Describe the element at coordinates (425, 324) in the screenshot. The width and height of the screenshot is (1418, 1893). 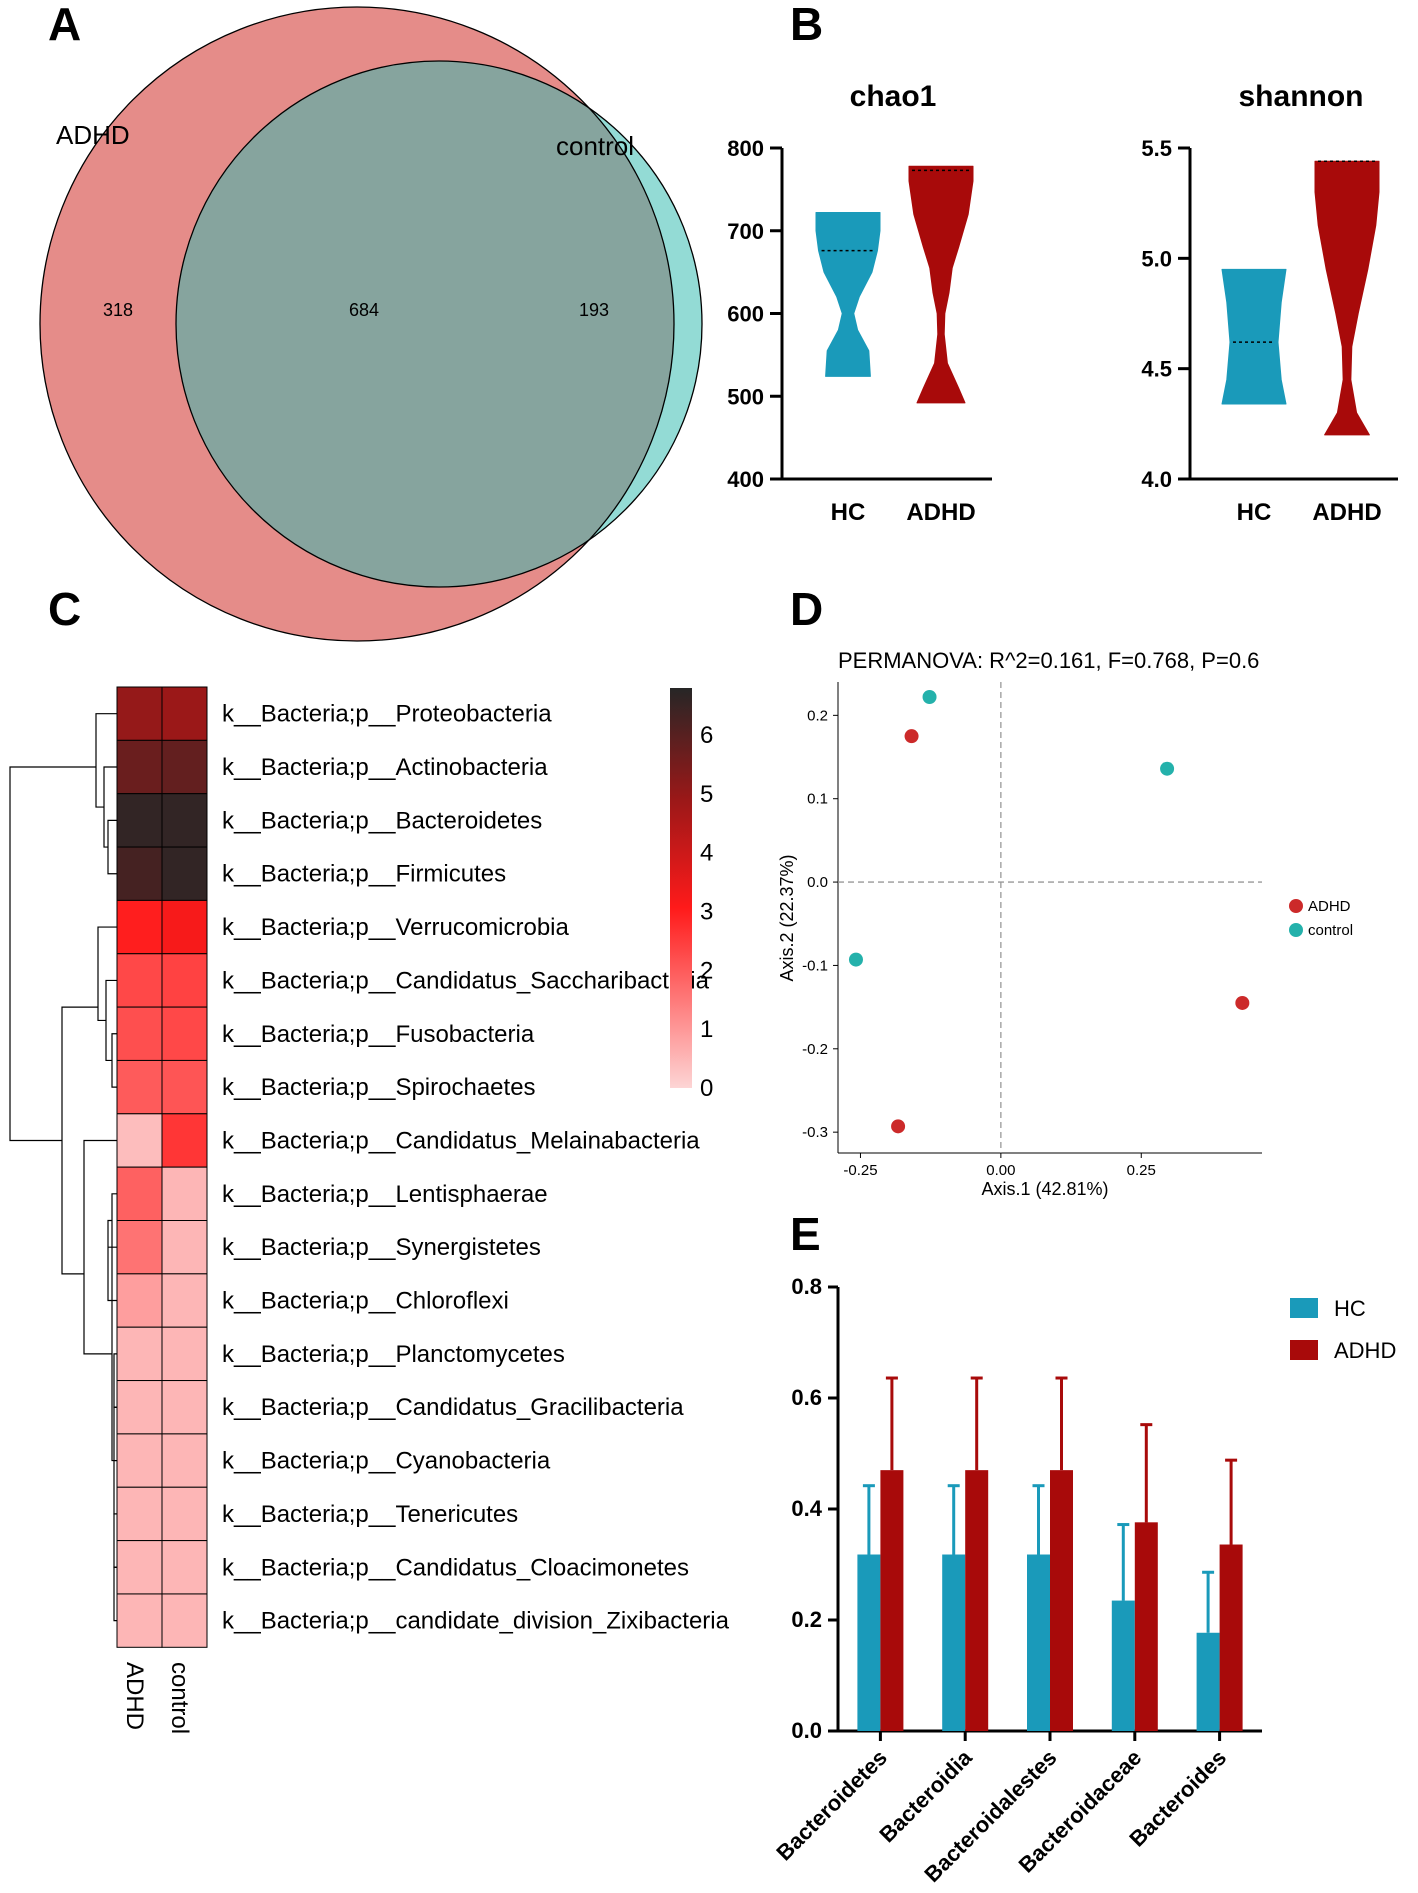
I see `venn-overlap-region` at that location.